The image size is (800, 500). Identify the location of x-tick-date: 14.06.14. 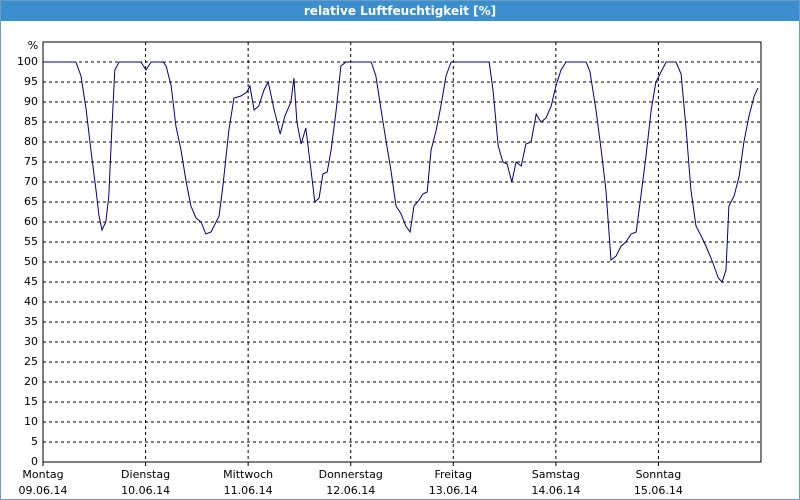
(555, 490).